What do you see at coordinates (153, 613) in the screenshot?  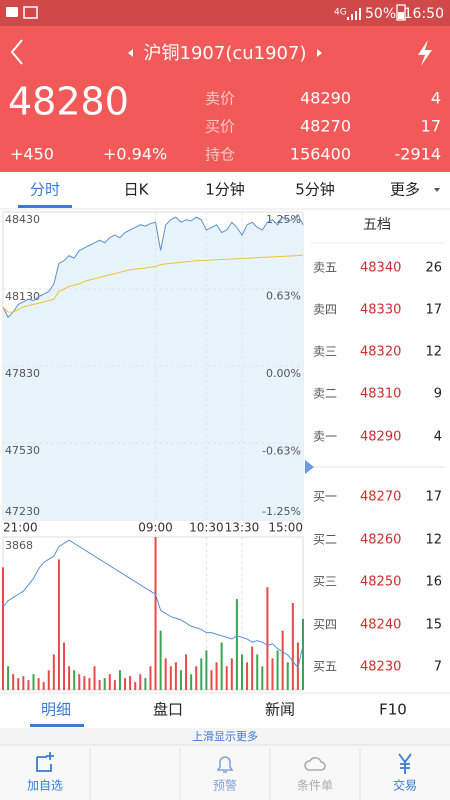 I see `volume-chart: 3868` at bounding box center [153, 613].